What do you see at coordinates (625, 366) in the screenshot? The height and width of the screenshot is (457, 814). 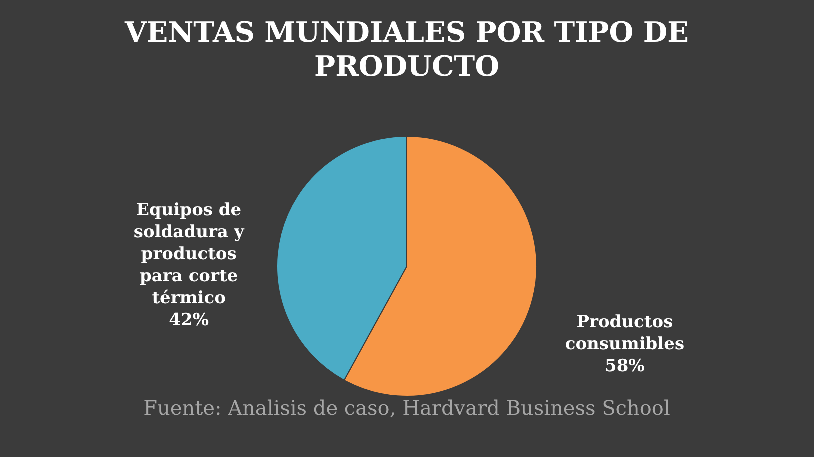 I see `data-label: 58%` at bounding box center [625, 366].